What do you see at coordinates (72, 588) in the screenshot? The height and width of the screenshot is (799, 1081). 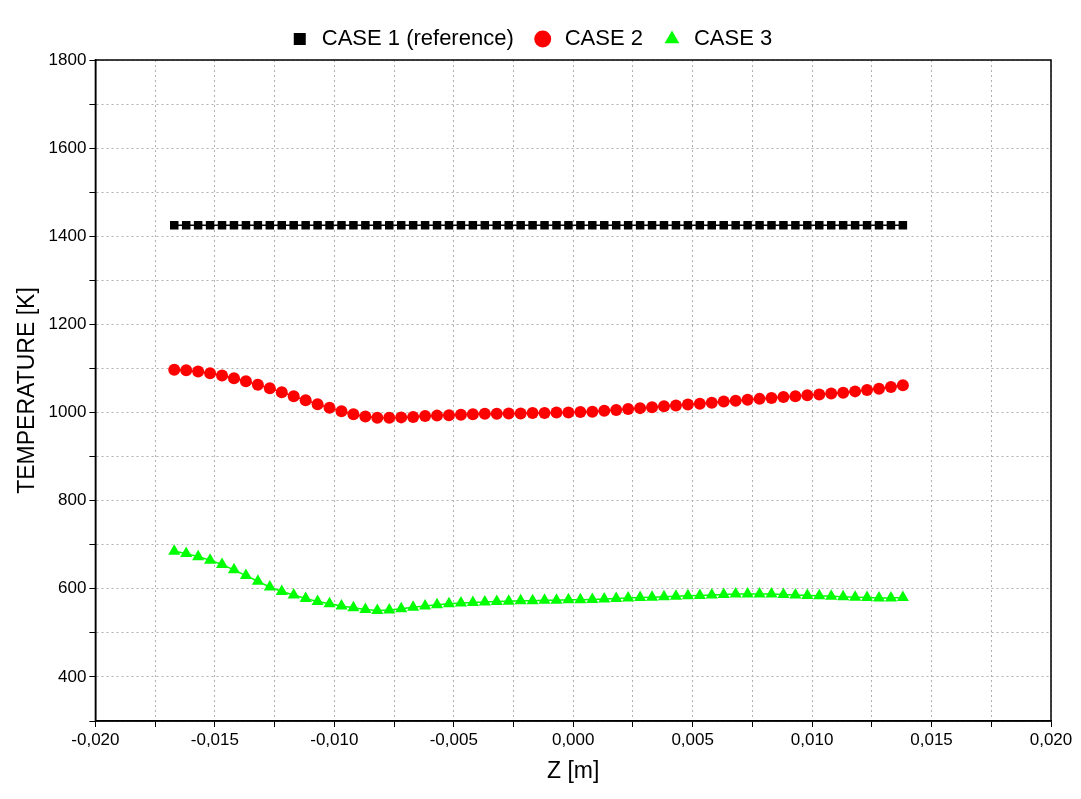 I see `y-tick-label: 600` at bounding box center [72, 588].